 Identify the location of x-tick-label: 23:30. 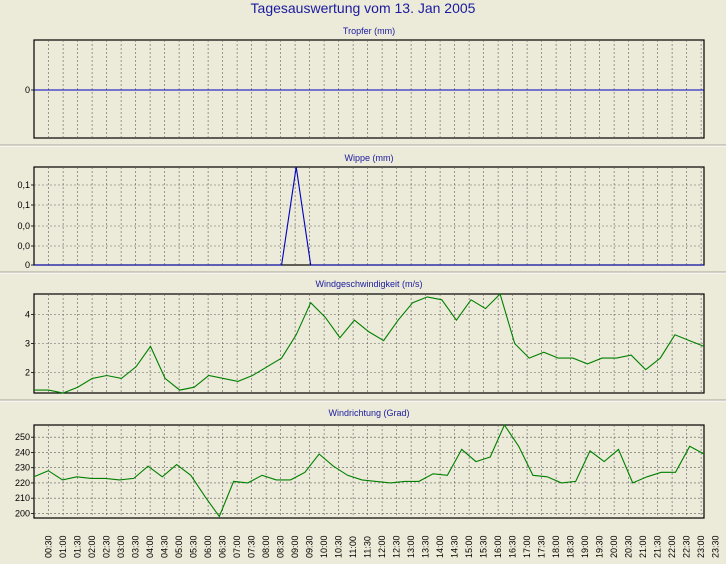
(716, 546).